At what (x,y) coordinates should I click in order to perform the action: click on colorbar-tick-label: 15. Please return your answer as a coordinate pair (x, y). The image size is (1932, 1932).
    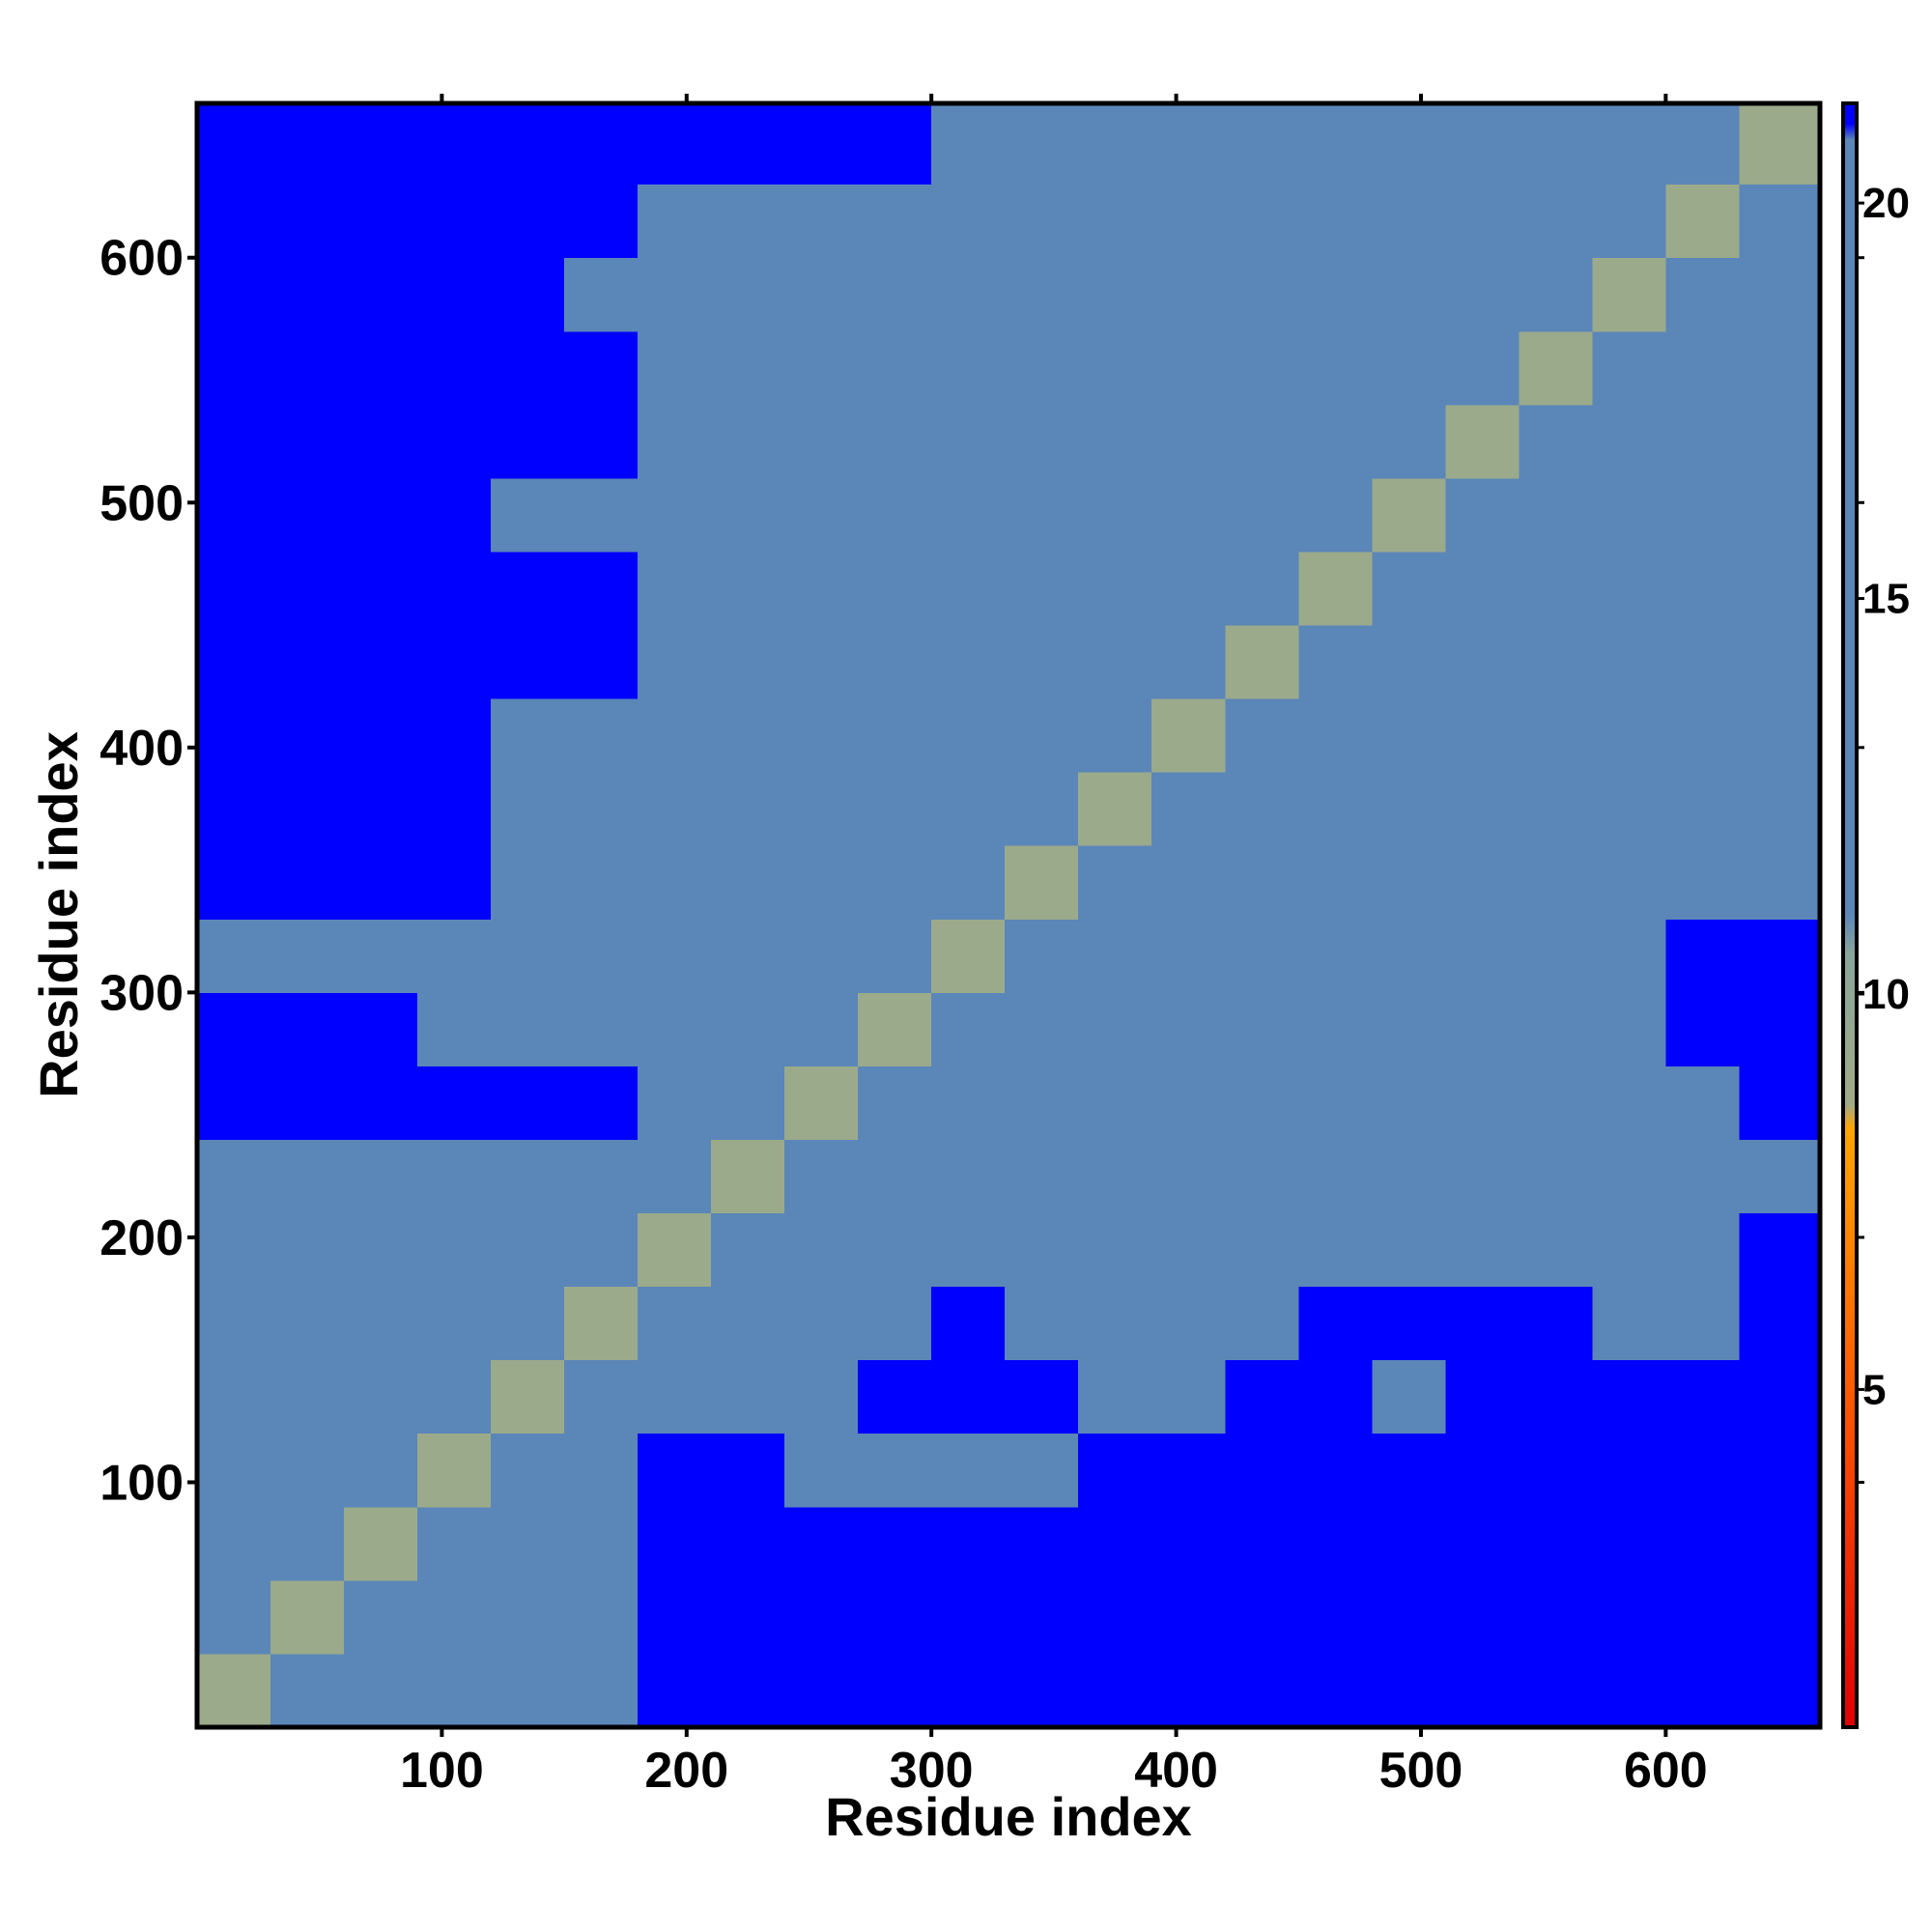
    Looking at the image, I should click on (1886, 599).